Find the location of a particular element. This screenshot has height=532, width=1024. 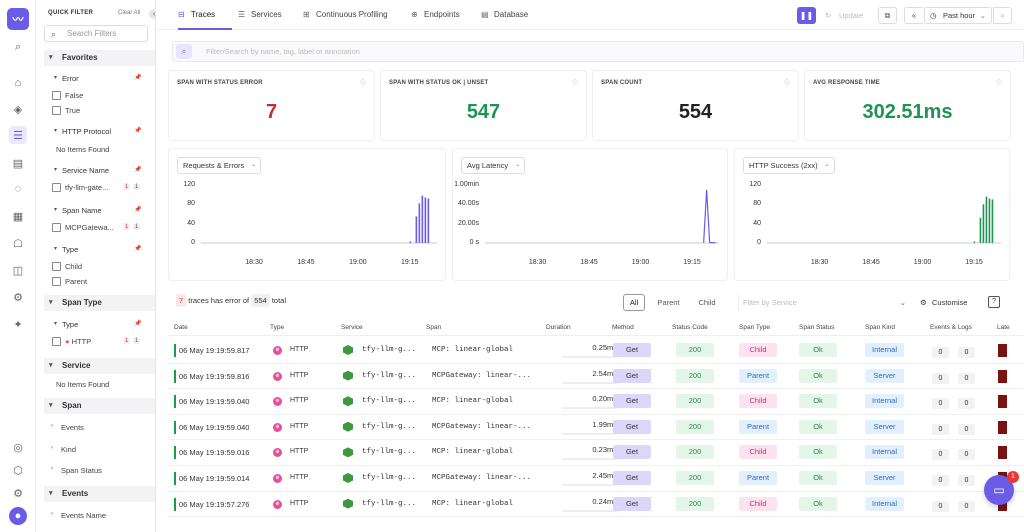

sparkle-icon: ✦ is located at coordinates (18, 324).